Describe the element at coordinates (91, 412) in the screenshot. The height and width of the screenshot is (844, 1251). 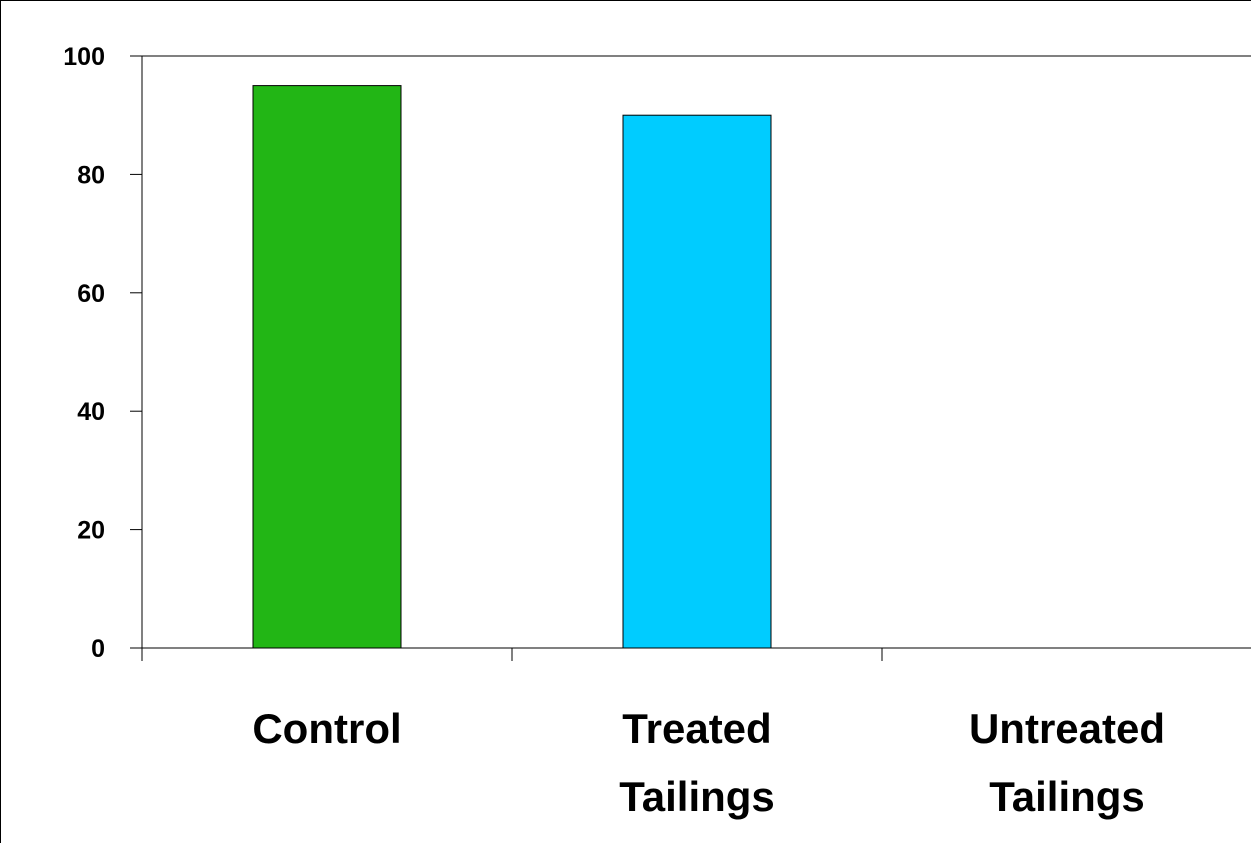
I see `y-tick-label: 40` at that location.